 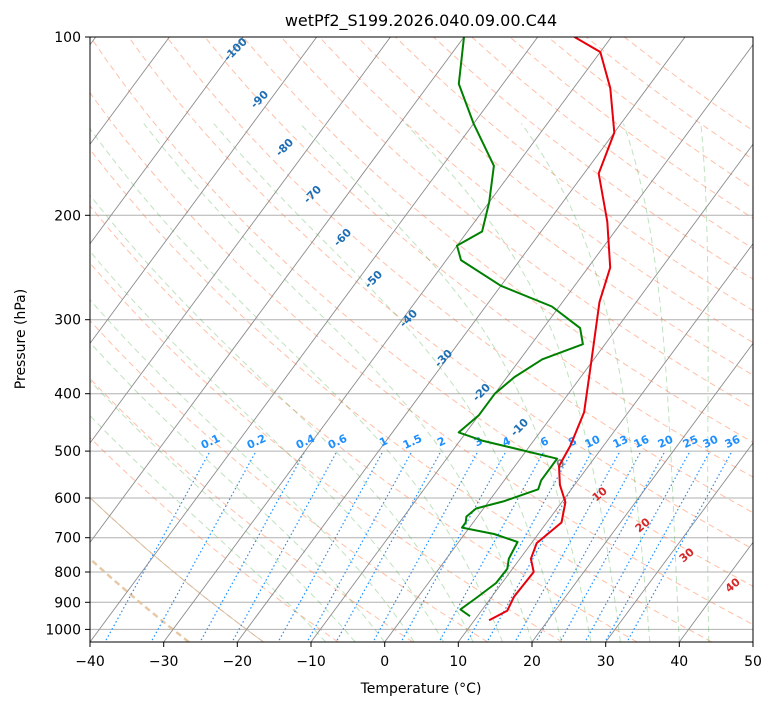 I want to click on mixing-ratio-label: 1, so click(x=383, y=441).